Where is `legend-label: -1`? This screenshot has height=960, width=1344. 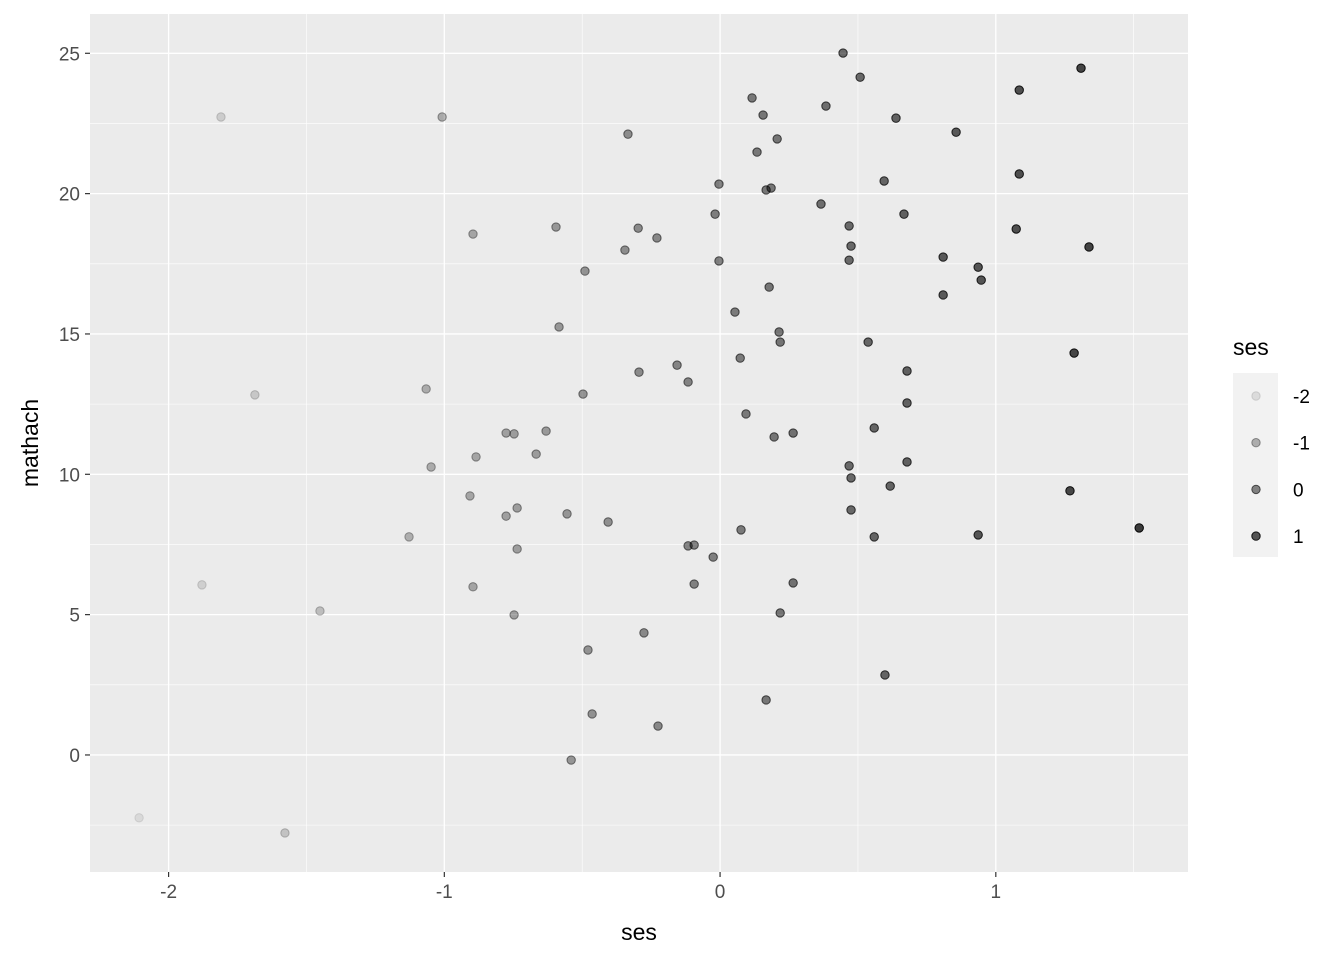
legend-label: -1 is located at coordinates (1301, 444).